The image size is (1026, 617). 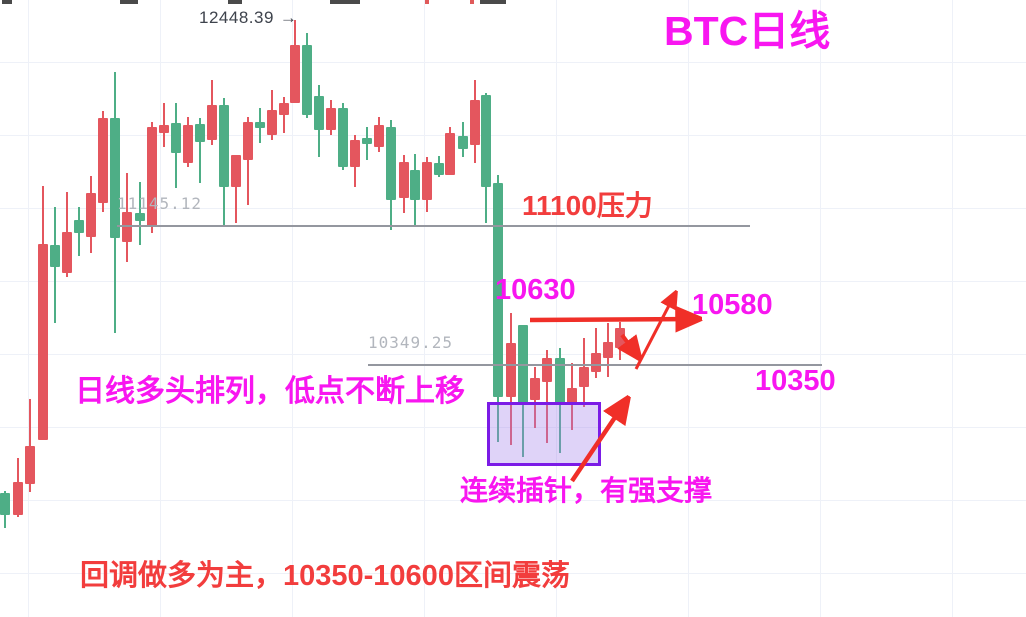 I want to click on chart-title: BTC日线, so click(x=747, y=31).